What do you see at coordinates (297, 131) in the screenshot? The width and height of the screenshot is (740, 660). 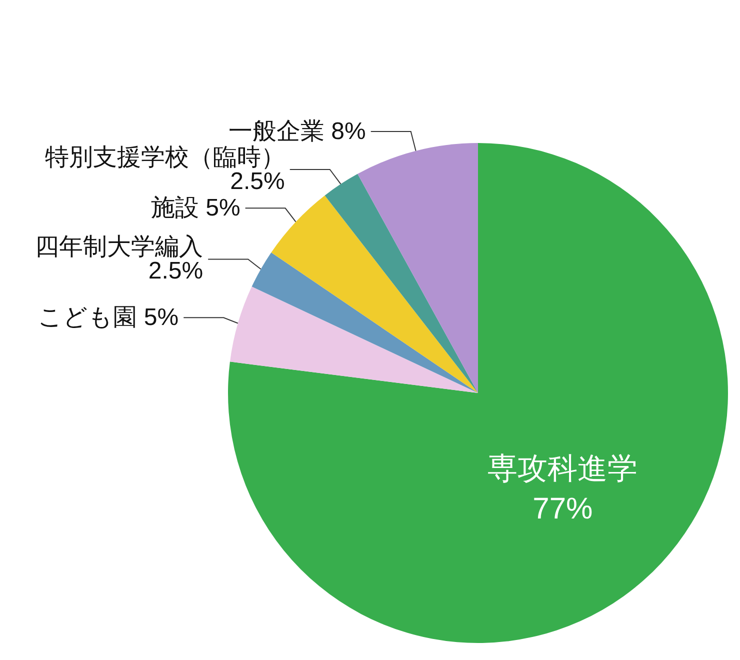 I see `slice-label: 一般企業 8%` at bounding box center [297, 131].